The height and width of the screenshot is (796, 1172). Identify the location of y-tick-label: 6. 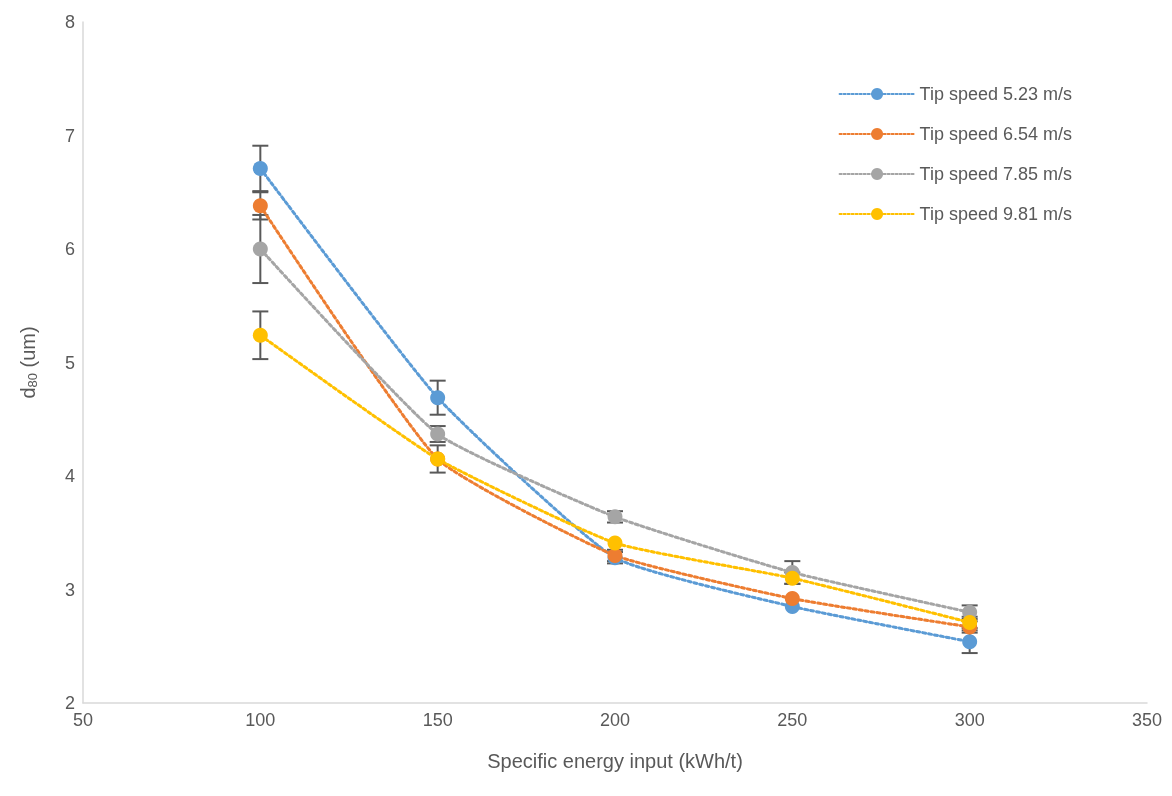
(69, 249).